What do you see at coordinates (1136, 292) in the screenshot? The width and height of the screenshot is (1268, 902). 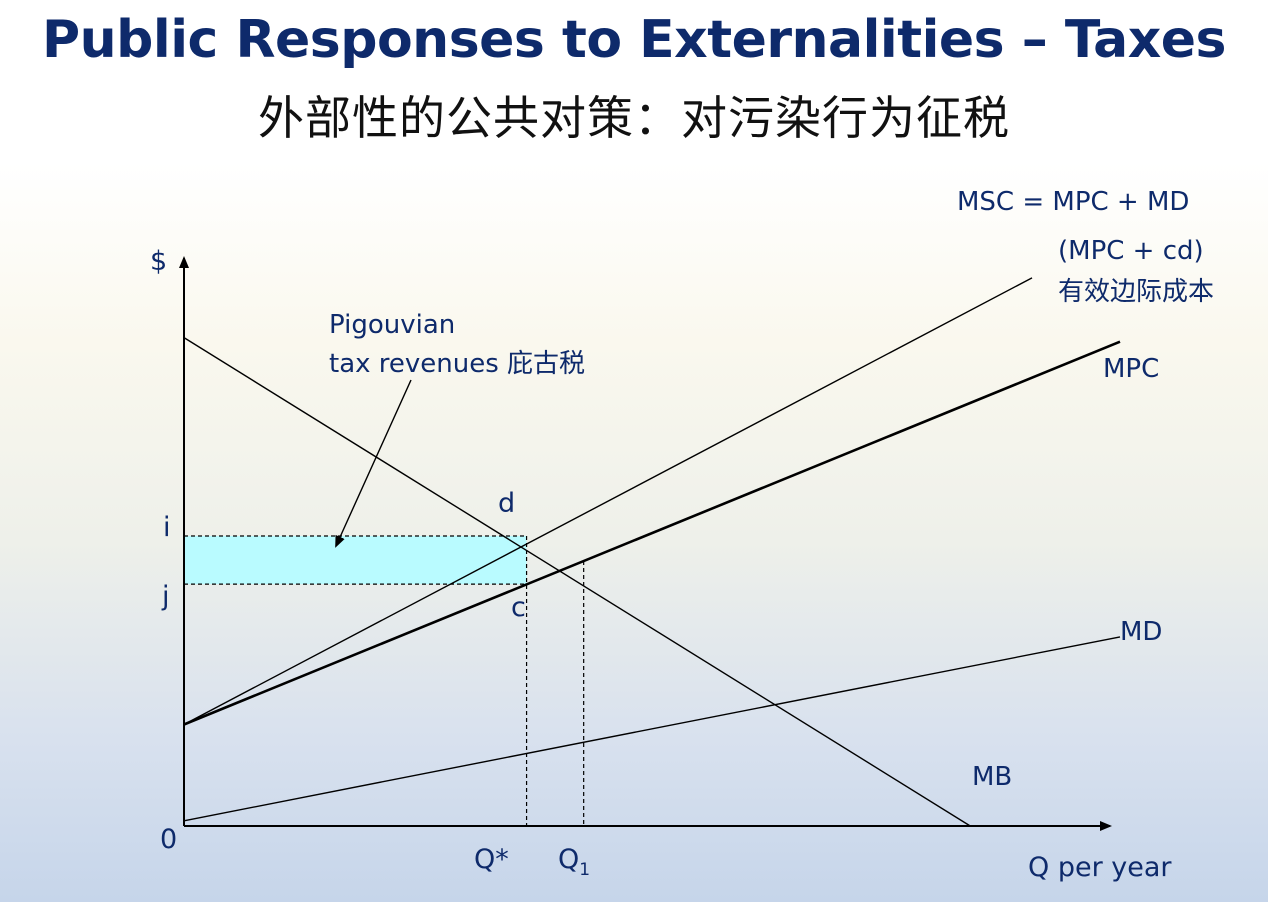 I see `msc-note-line2: 有效边际成本` at bounding box center [1136, 292].